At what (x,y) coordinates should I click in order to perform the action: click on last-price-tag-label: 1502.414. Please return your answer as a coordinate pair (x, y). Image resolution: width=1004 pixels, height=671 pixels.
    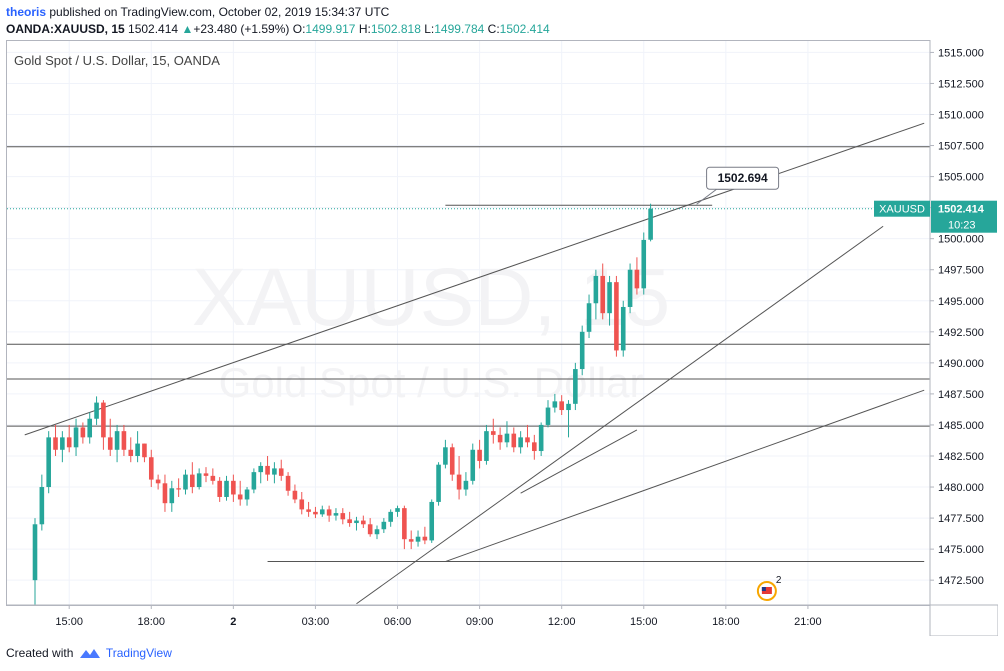
    Looking at the image, I should click on (961, 210).